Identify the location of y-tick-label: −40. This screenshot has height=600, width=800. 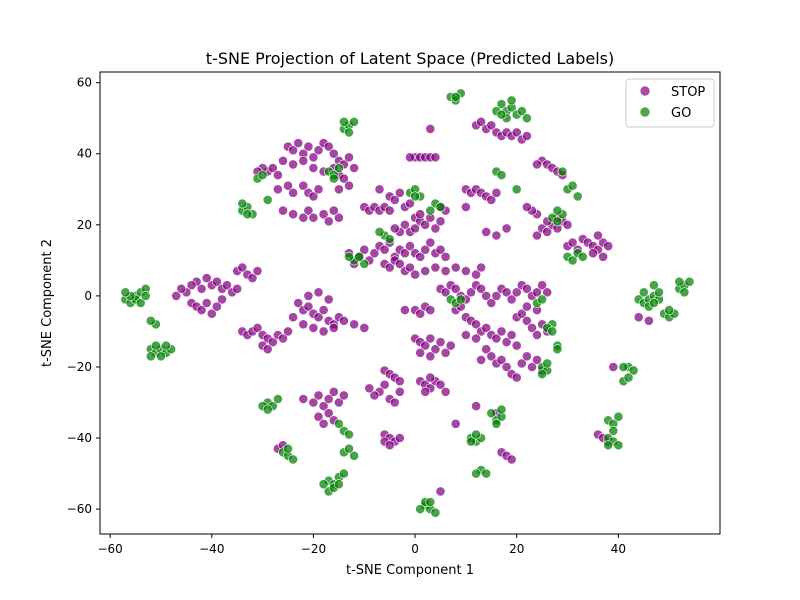
(79, 438).